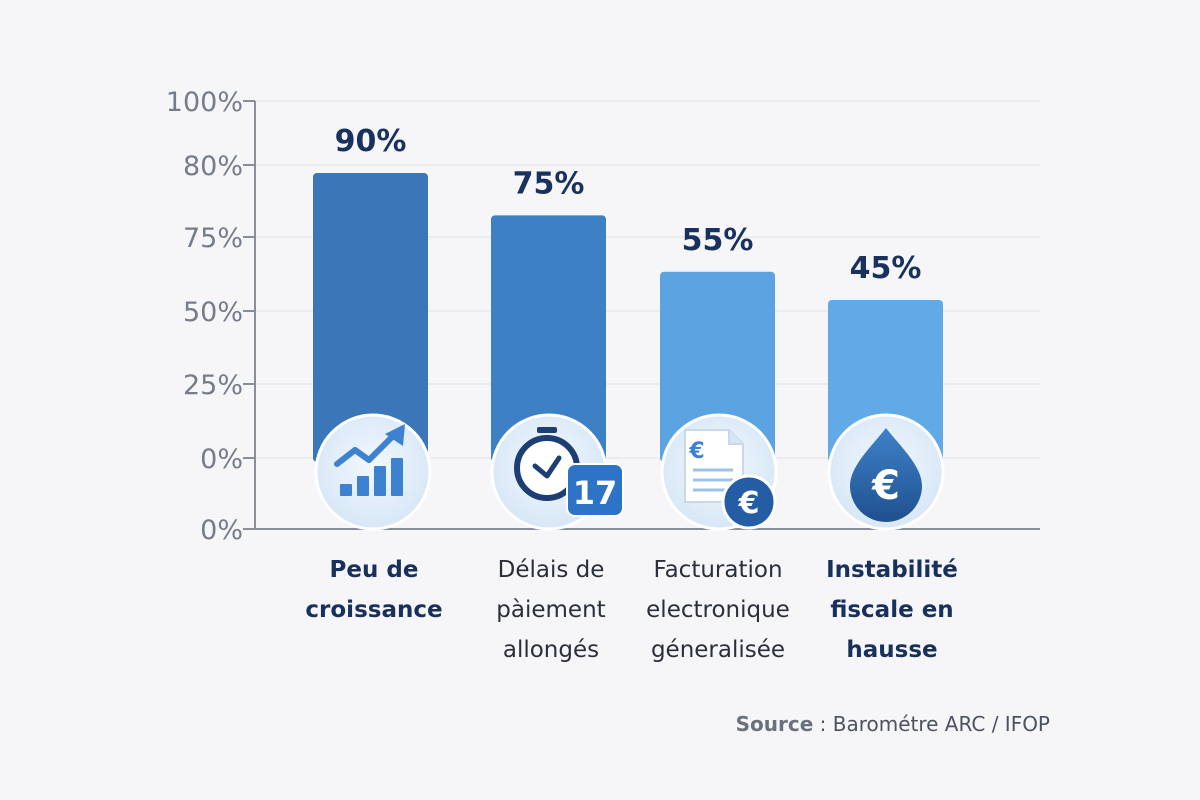  I want to click on source-label: Source, so click(774, 724).